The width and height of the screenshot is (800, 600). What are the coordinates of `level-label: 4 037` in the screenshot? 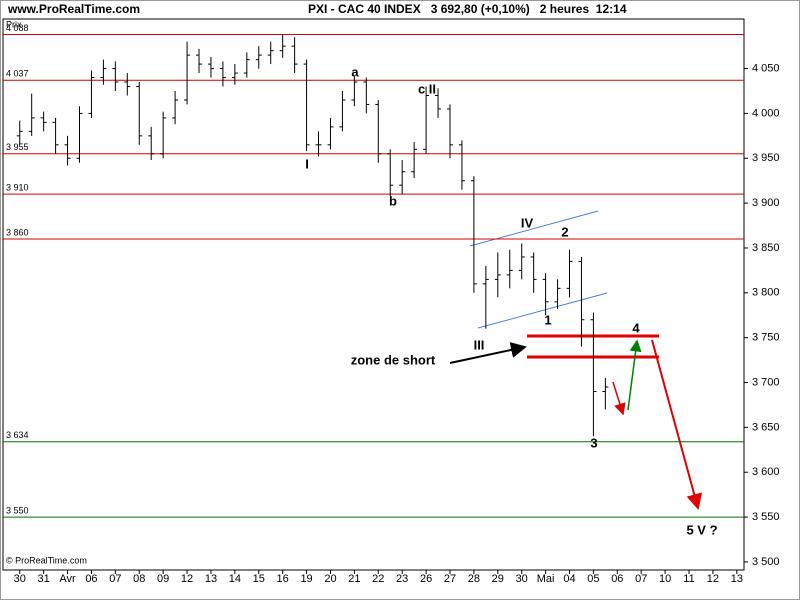 It's located at (17, 74).